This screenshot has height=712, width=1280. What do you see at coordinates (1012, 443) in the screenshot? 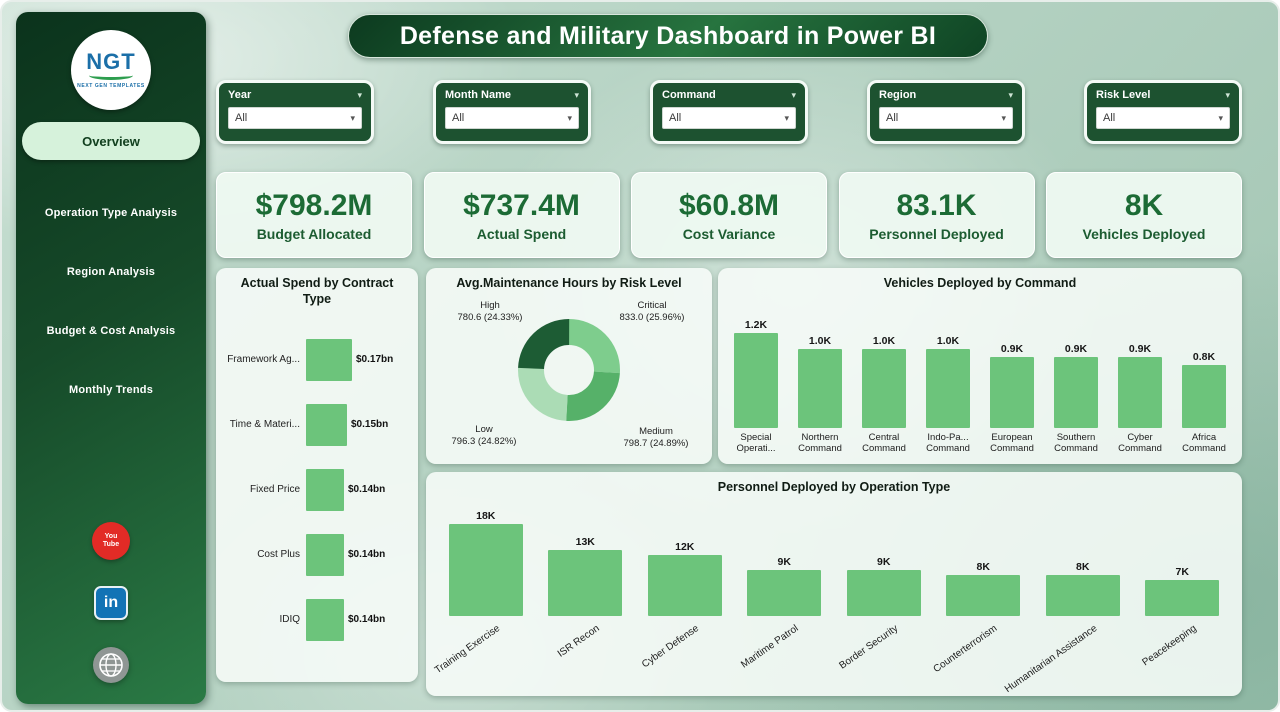
I see `category-label: European Command` at bounding box center [1012, 443].